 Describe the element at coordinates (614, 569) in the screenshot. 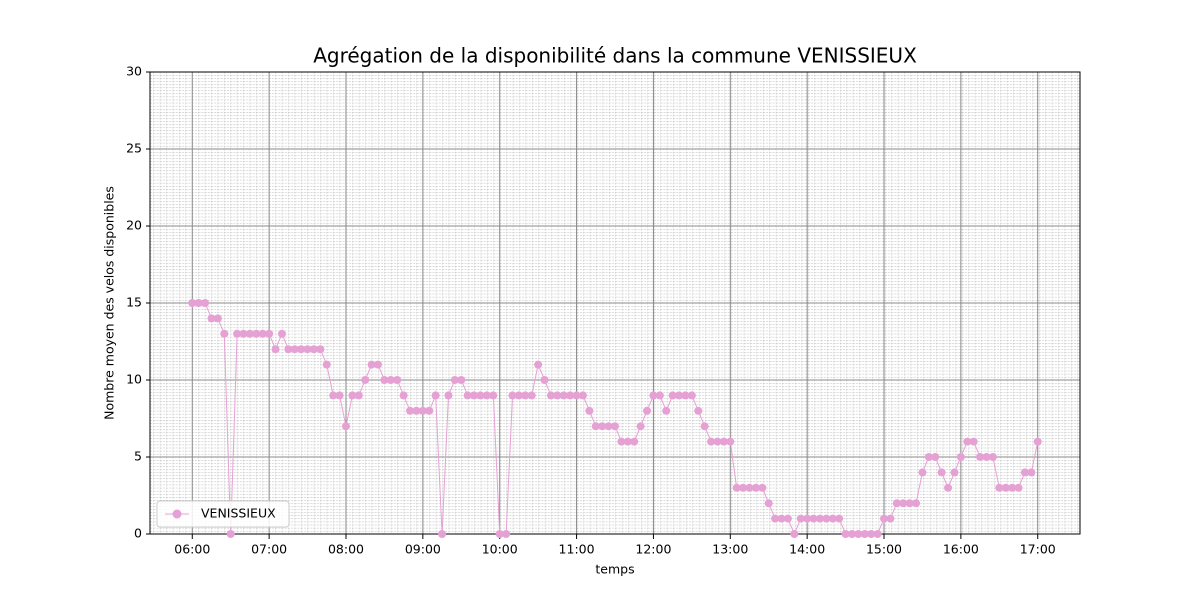

I see `x-axis-label: temps` at that location.